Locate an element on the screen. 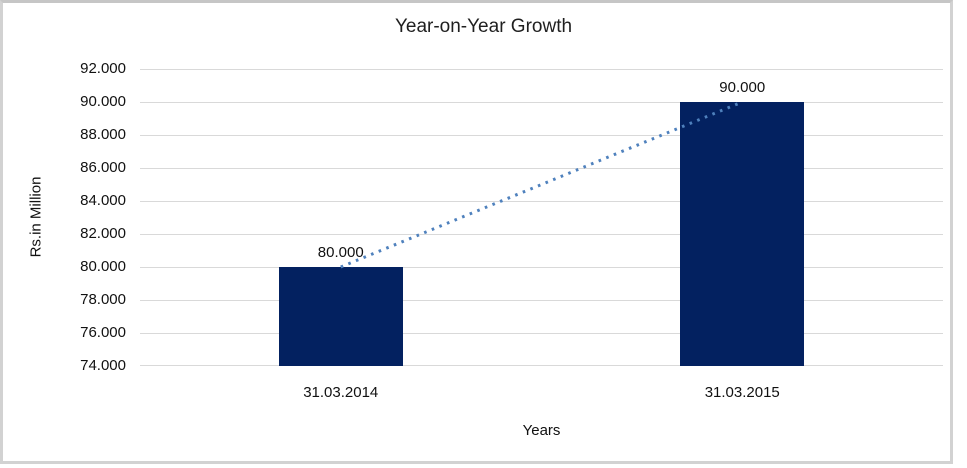 The image size is (967, 468). bar-31.03.2014 is located at coordinates (340, 316).